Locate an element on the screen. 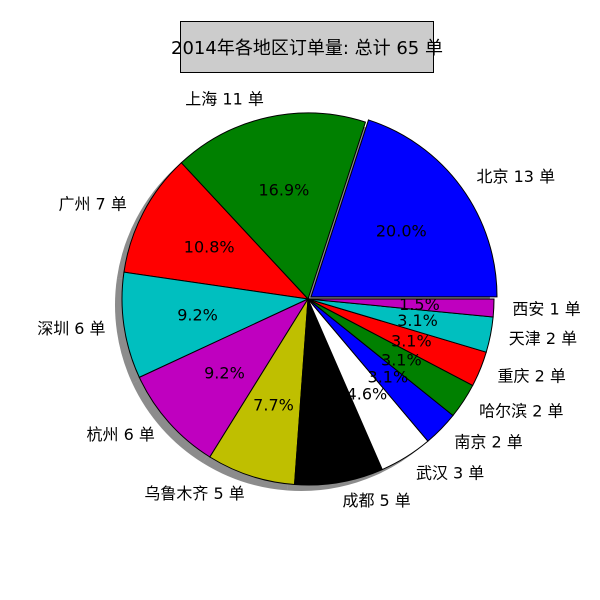 Image resolution: width=600 pixels, height=600 pixels. slice-percent-label: 1.5% is located at coordinates (419, 304).